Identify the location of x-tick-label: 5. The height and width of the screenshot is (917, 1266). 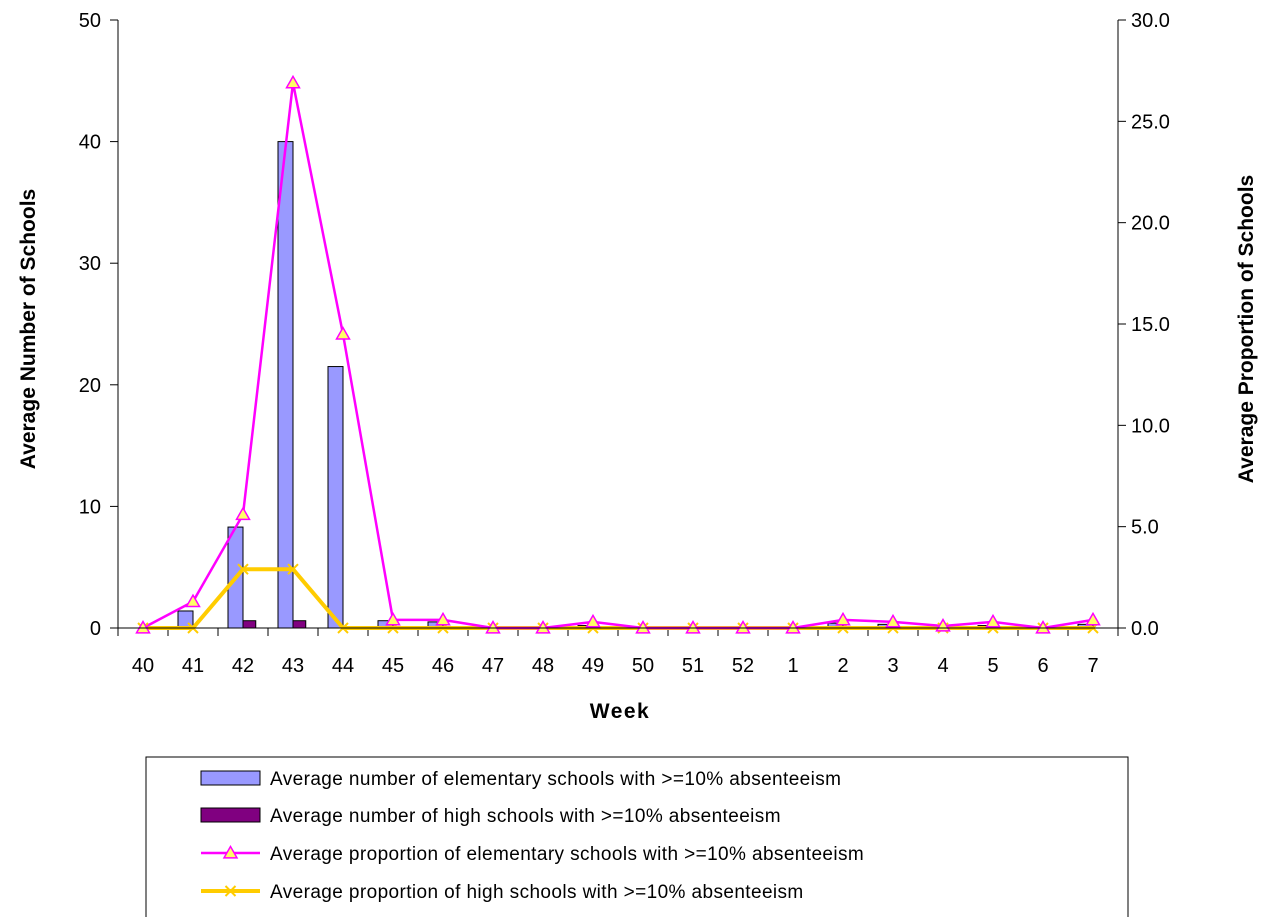
(992, 666).